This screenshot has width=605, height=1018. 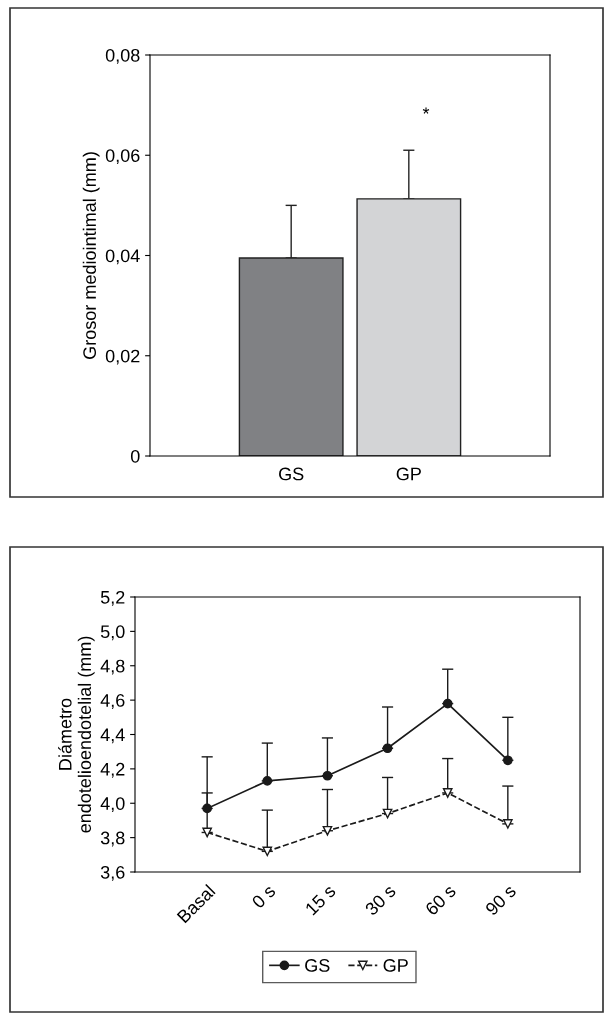 What do you see at coordinates (112, 839) in the screenshot?
I see `y-tick-label: 3,8` at bounding box center [112, 839].